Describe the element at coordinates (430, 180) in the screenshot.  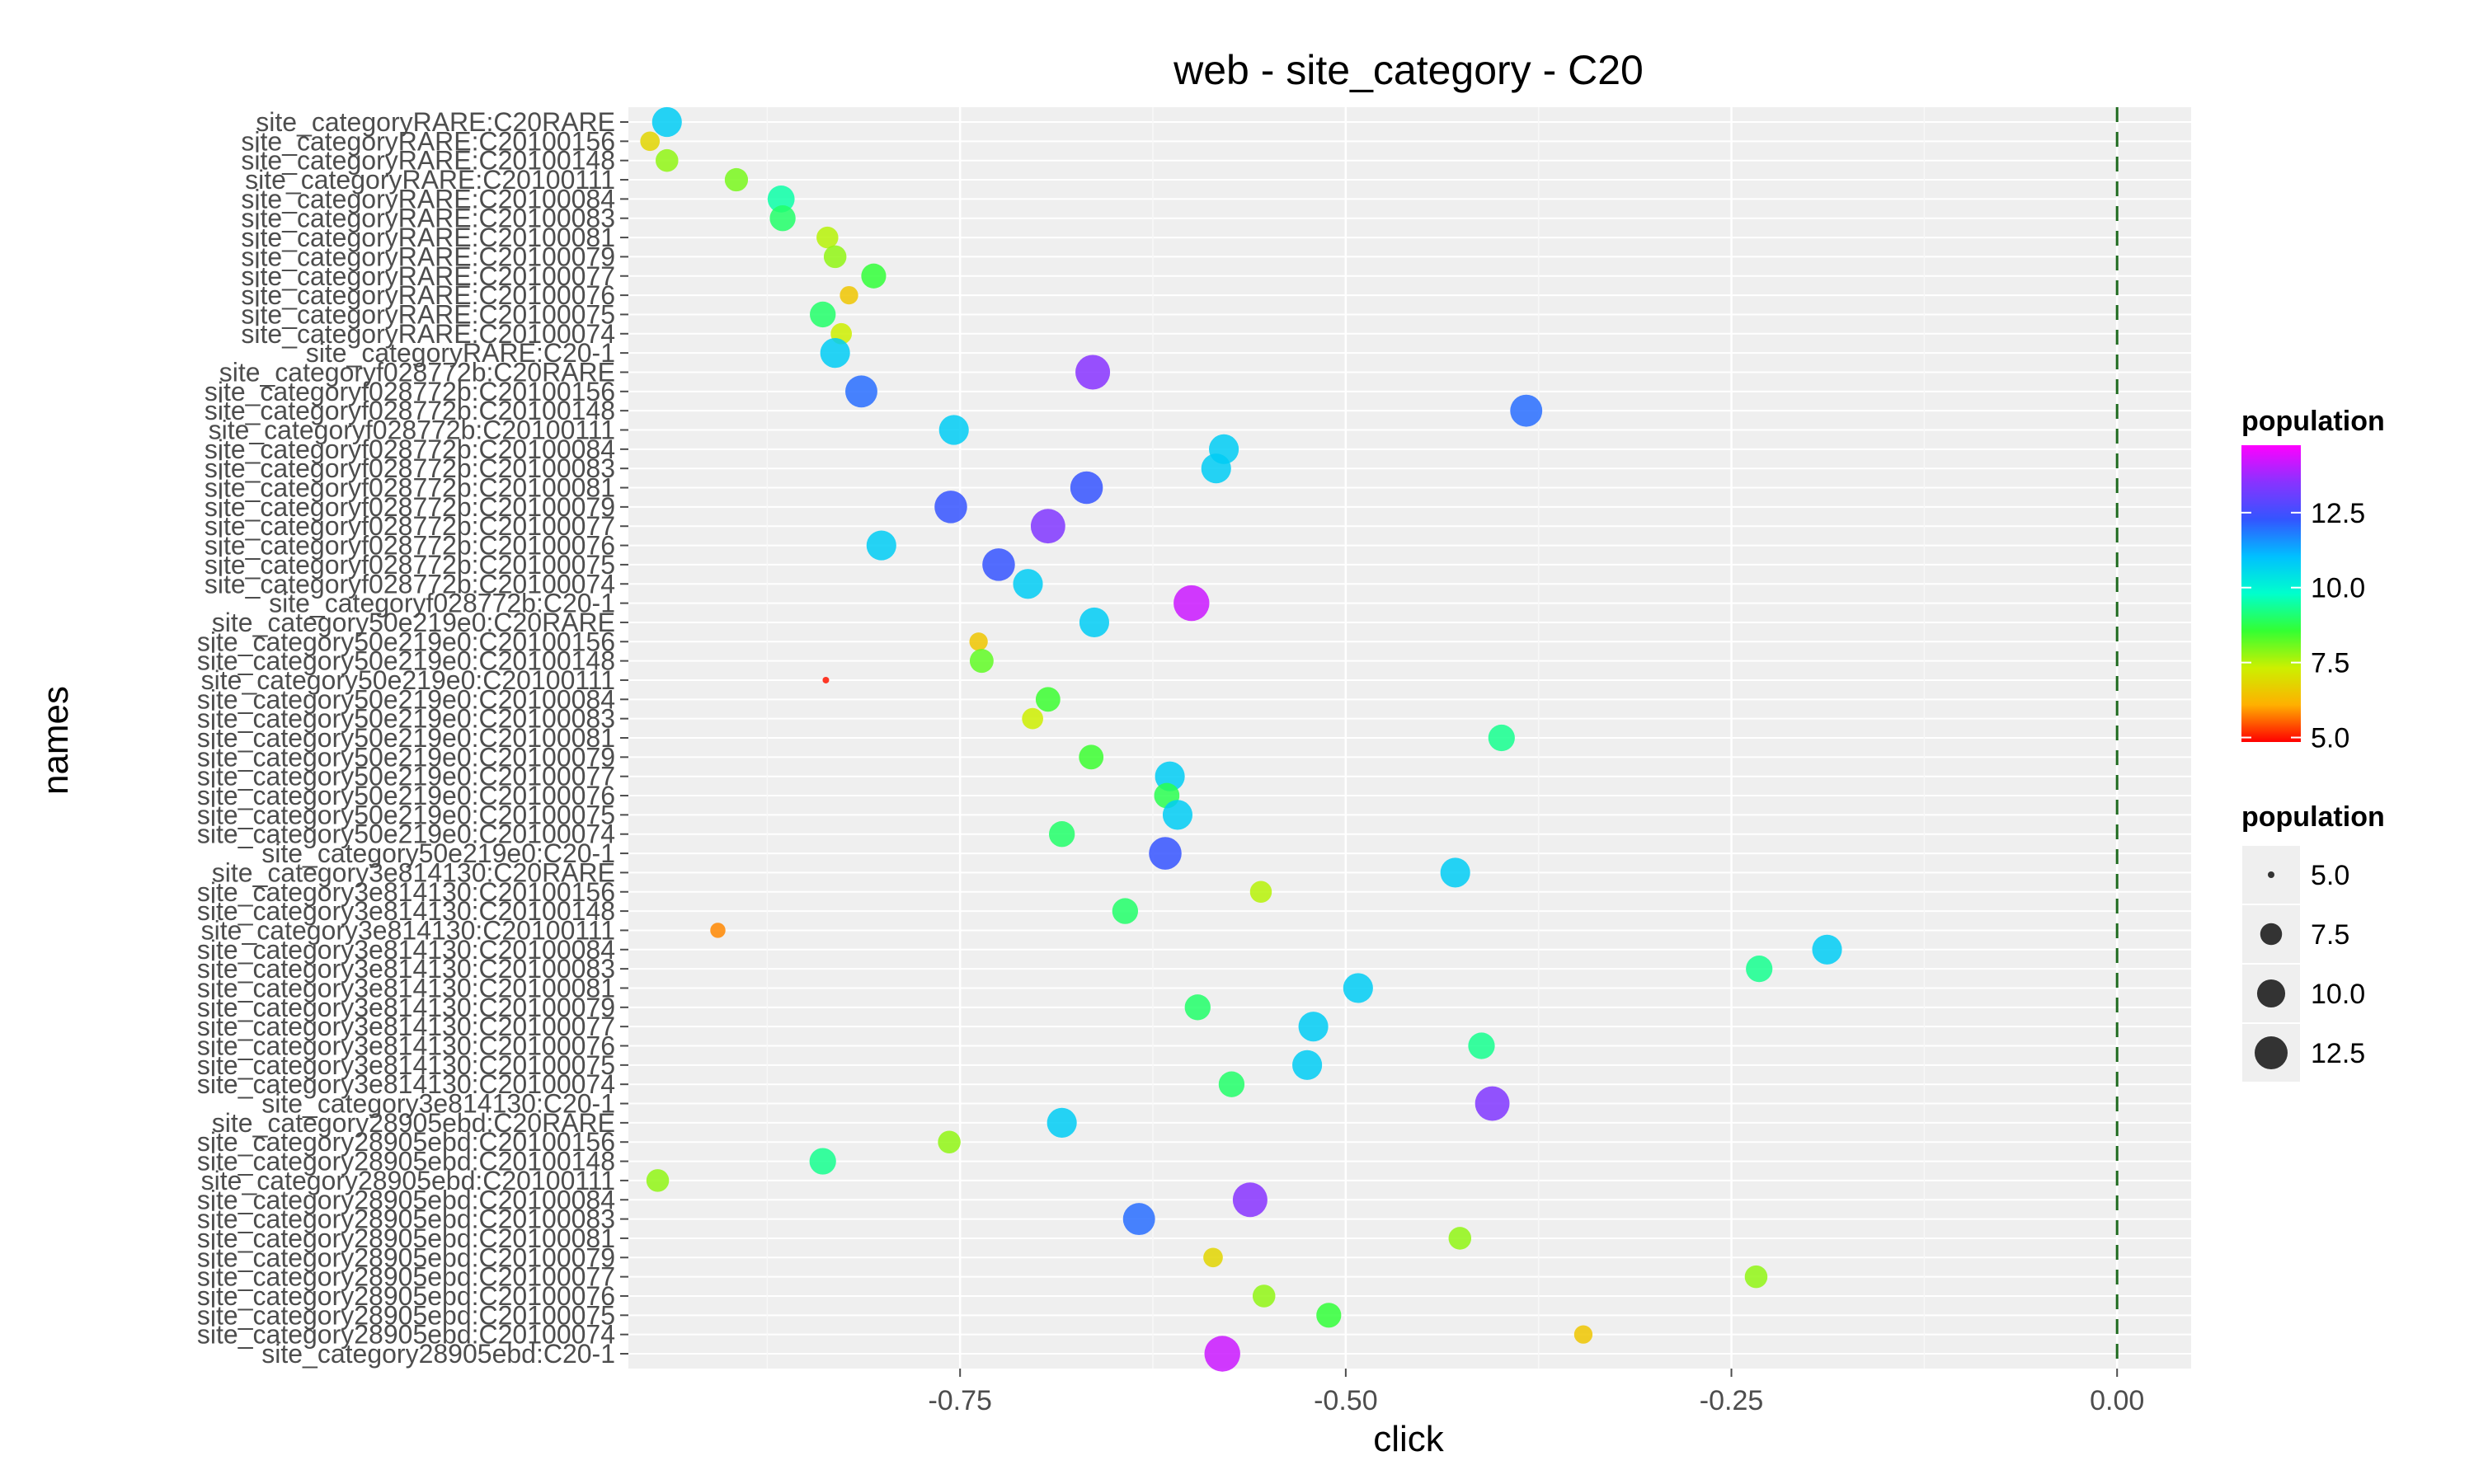
I see `y-tick-label: site_categoryRARE:C20100111` at that location.